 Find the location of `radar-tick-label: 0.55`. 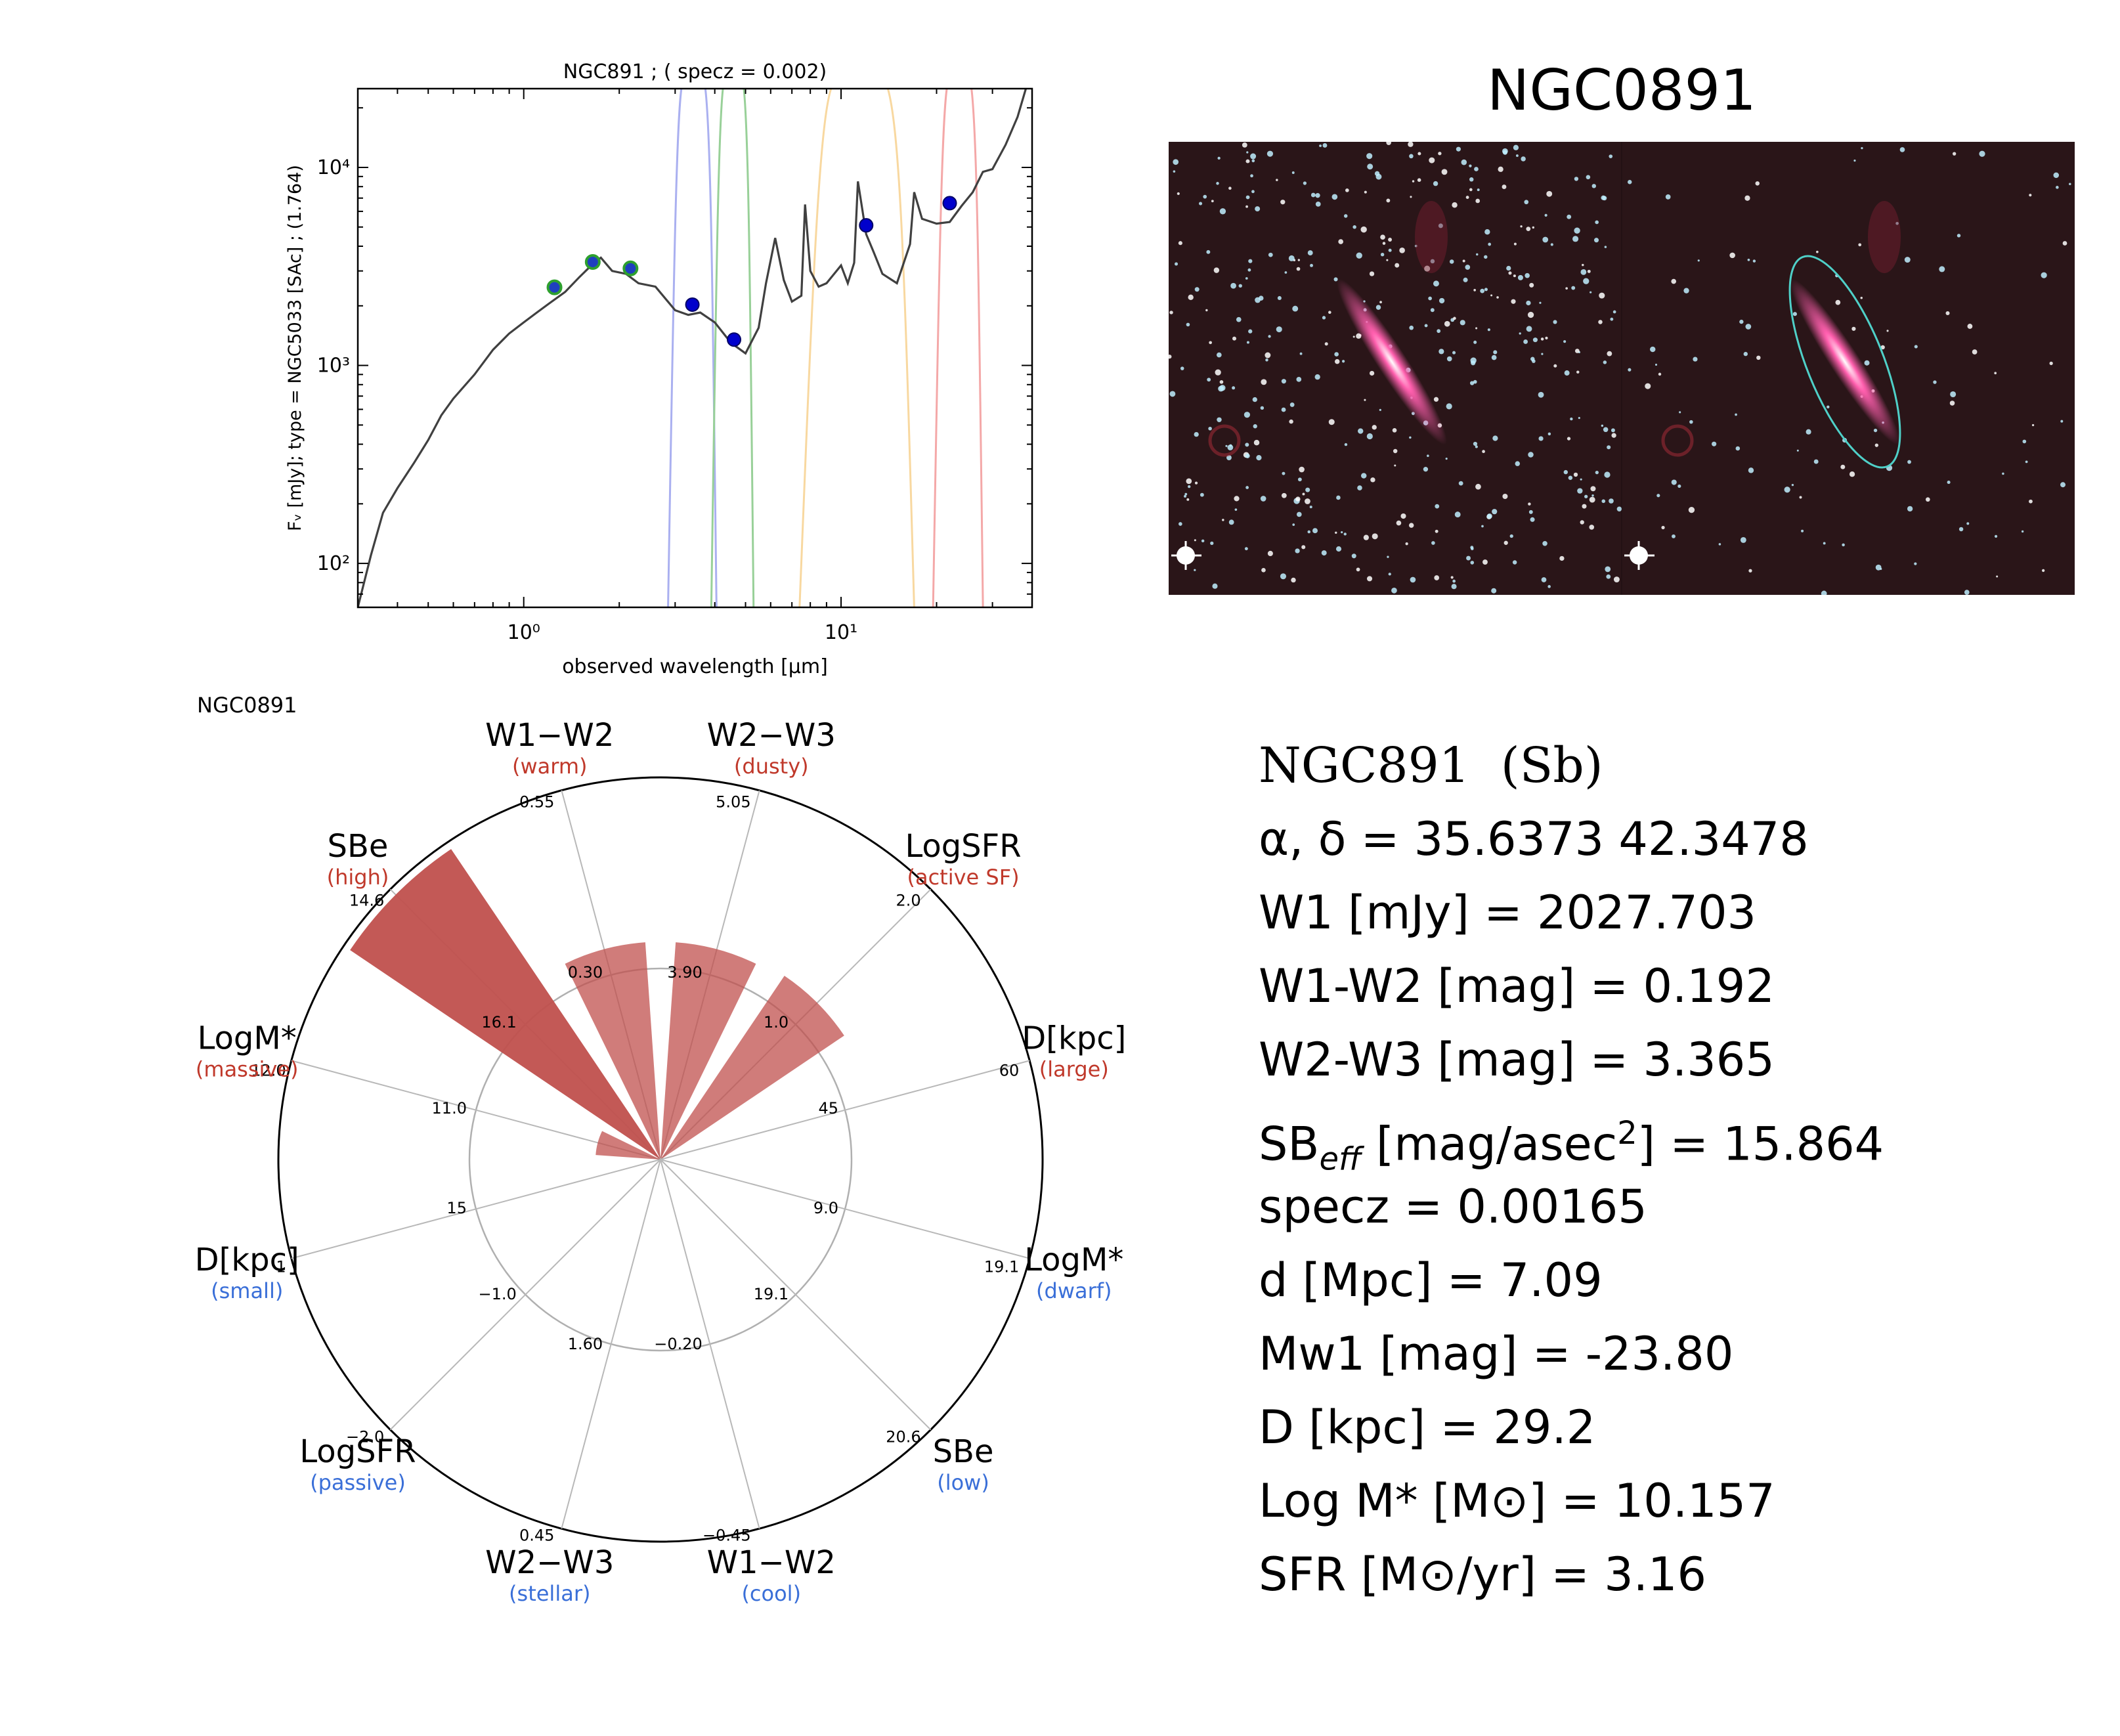

radar-tick-label: 0.55 is located at coordinates (536, 802).